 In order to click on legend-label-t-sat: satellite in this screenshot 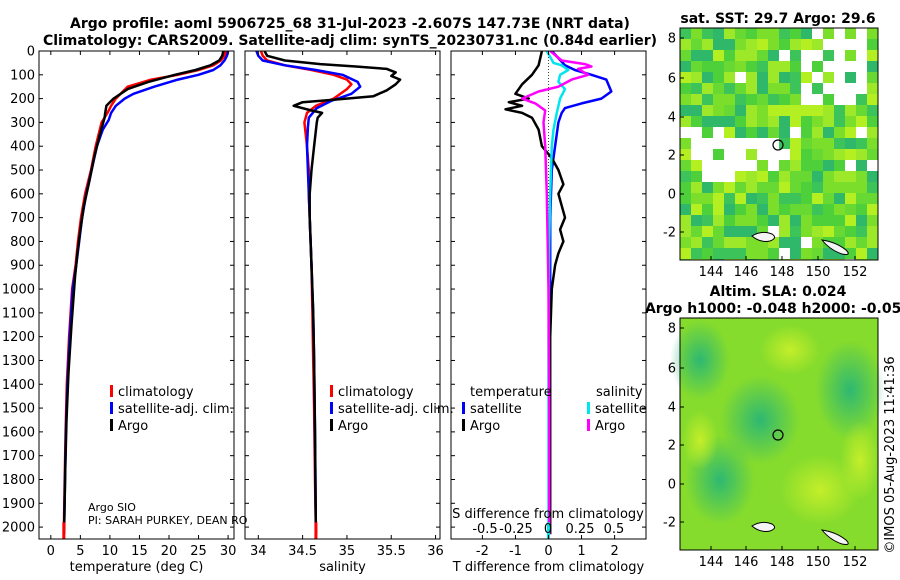, I will do `click(496, 409)`.